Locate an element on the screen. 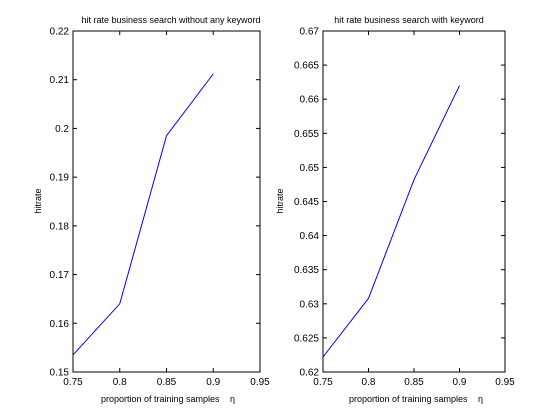  chart-right-ytick-label: 0.665 is located at coordinates (306, 66).